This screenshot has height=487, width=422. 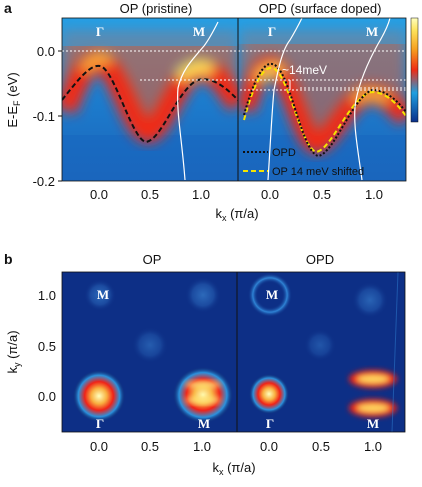 I want to click on panel-a-label: a, so click(x=8, y=8).